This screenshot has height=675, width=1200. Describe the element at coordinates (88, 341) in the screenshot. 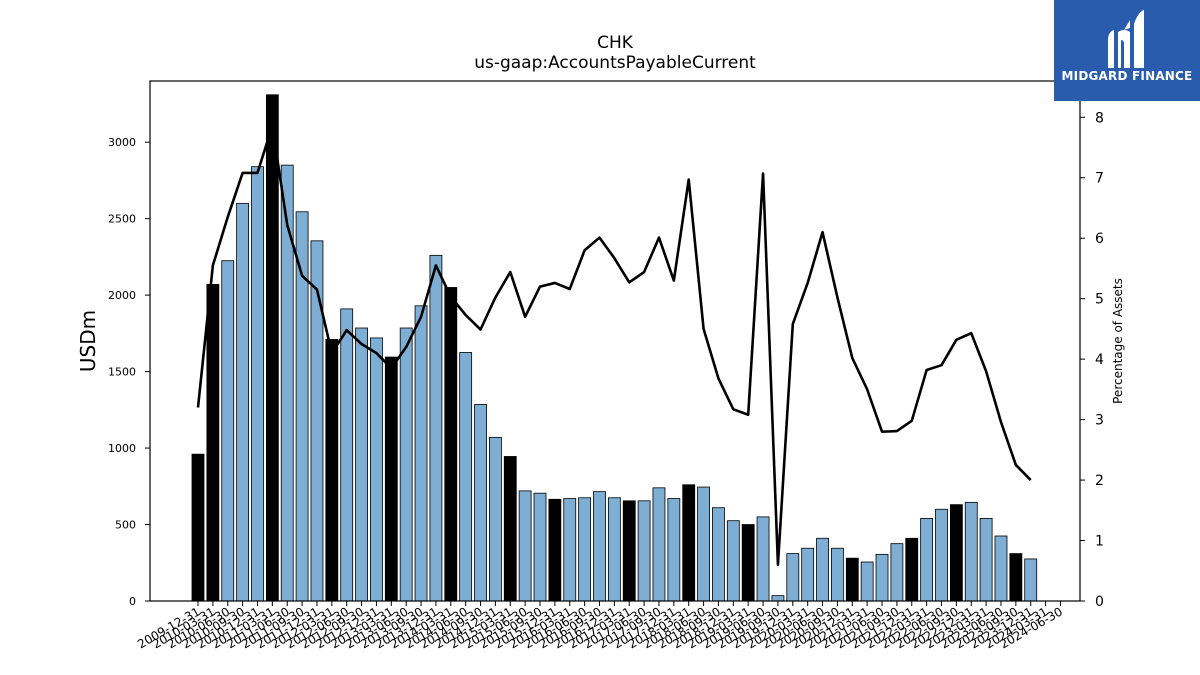

I see `y-axis-label: USDm` at that location.